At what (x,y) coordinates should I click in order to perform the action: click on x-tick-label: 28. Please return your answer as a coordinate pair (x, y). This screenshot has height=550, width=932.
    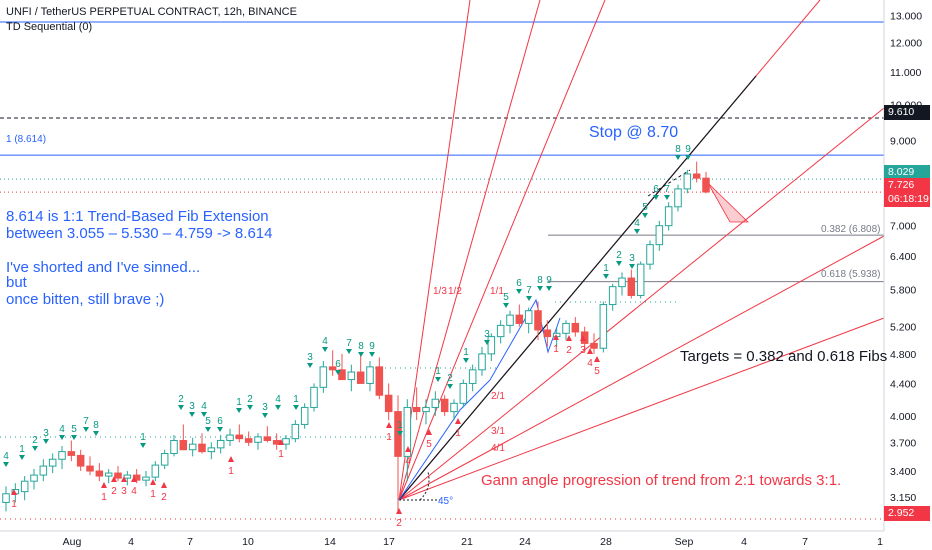
    Looking at the image, I should click on (606, 542).